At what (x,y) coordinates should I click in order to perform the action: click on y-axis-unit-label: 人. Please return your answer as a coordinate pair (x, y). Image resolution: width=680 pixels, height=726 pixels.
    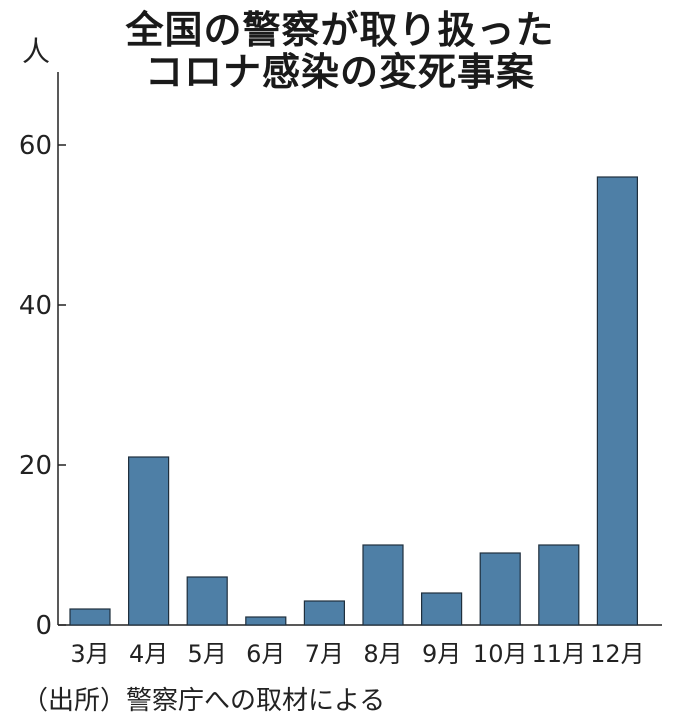
    Looking at the image, I should click on (36, 51).